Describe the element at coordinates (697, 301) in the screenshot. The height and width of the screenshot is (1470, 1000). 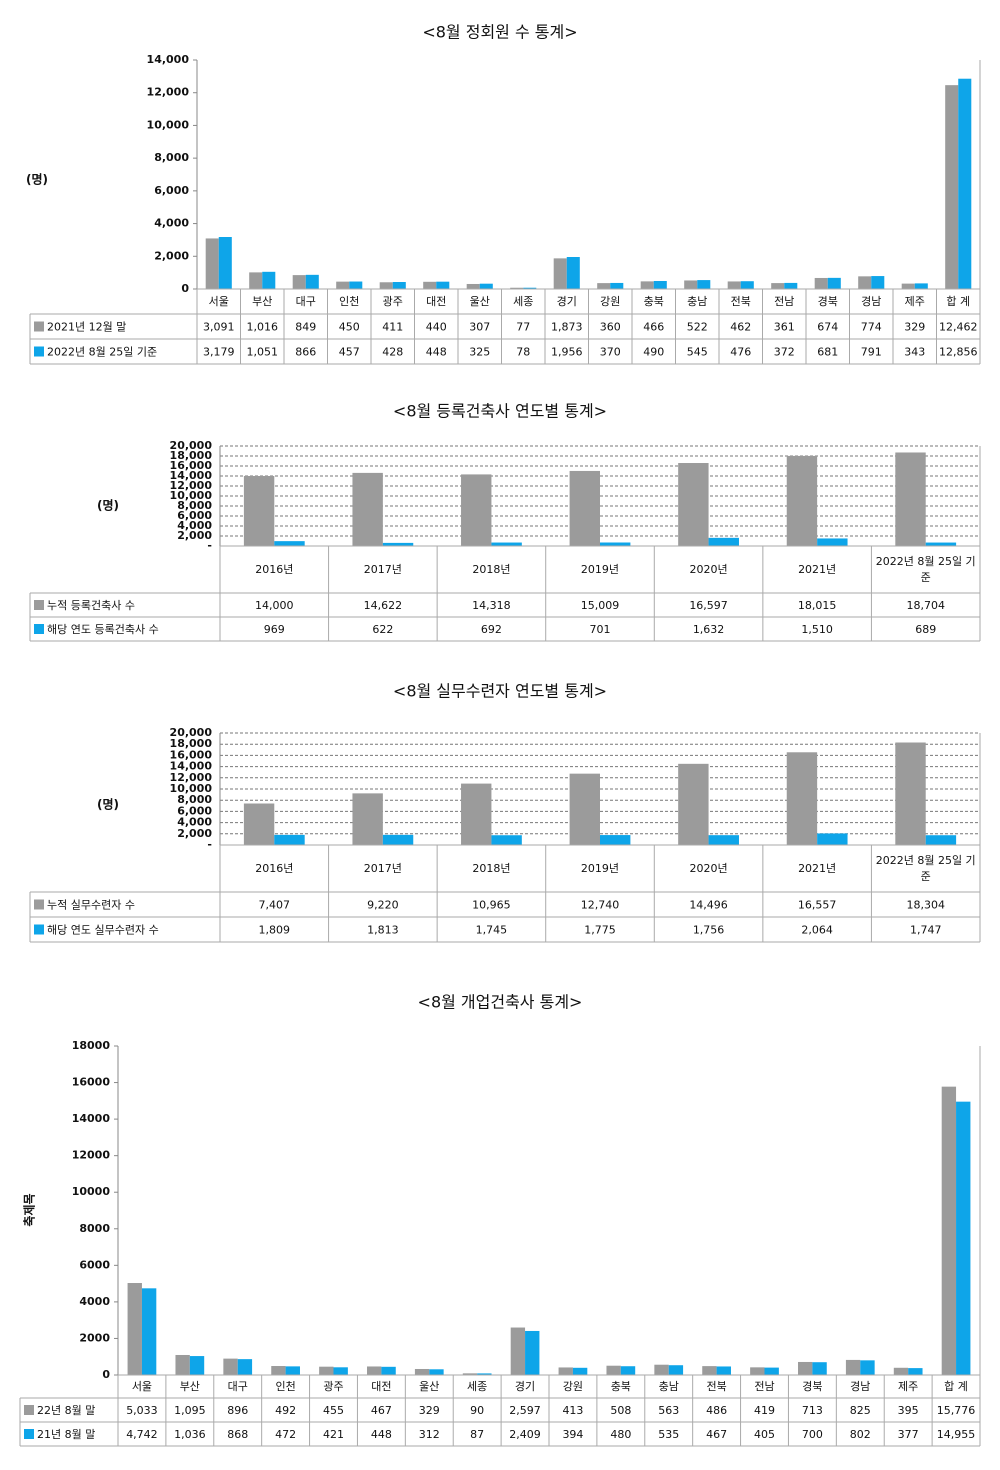
I see `category-label-box: 충남` at that location.